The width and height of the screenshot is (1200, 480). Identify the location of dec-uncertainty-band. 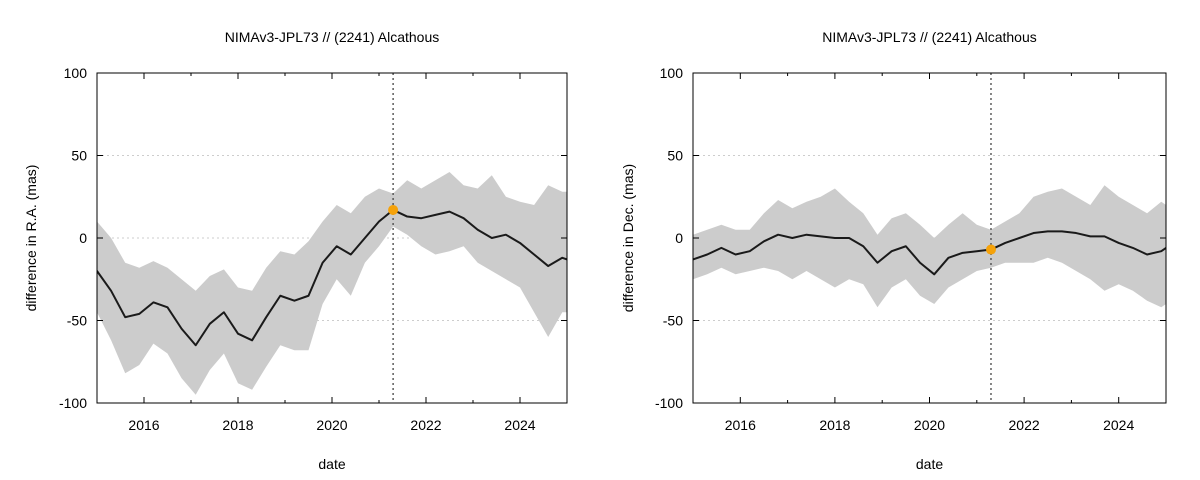
(929, 246).